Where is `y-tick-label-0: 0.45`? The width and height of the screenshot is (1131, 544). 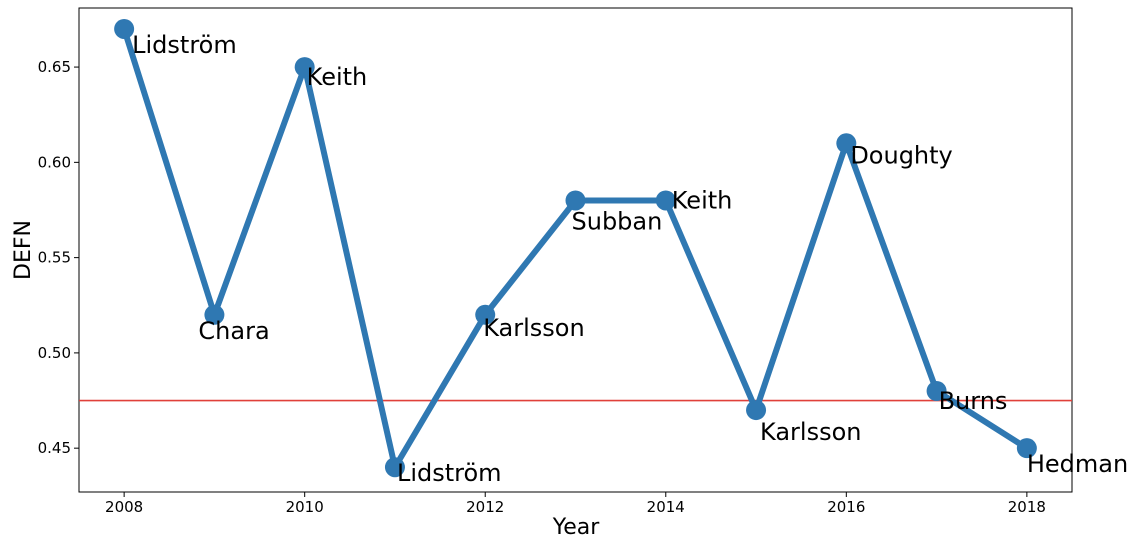 y-tick-label-0: 0.45 is located at coordinates (54, 448).